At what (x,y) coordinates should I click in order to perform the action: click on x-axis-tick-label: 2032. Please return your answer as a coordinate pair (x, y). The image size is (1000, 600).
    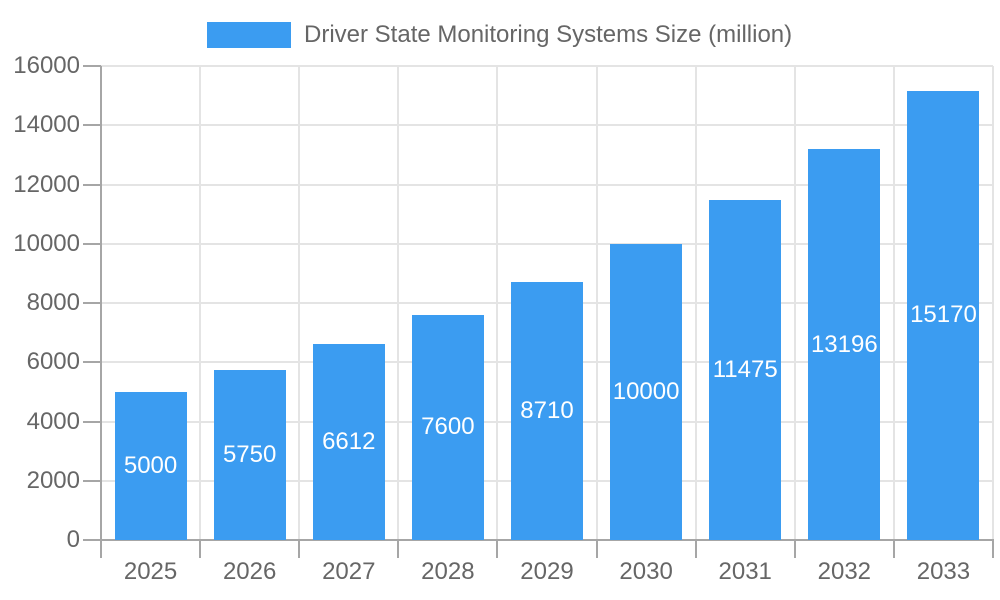
    Looking at the image, I should click on (844, 571).